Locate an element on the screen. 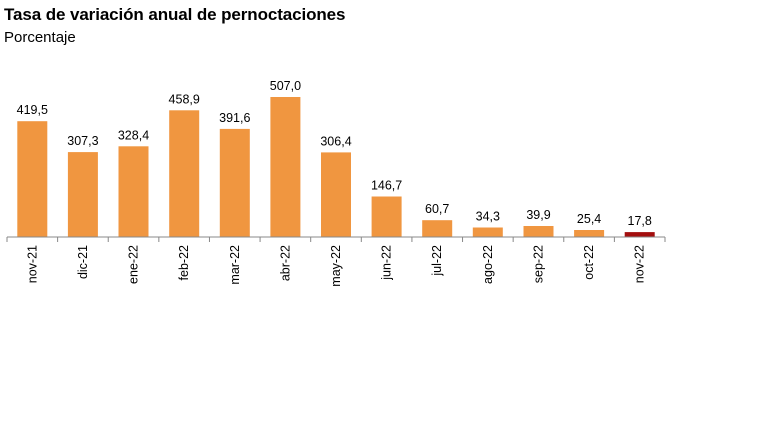 The height and width of the screenshot is (443, 764). data-label-may-22: 306,4 is located at coordinates (335, 141).